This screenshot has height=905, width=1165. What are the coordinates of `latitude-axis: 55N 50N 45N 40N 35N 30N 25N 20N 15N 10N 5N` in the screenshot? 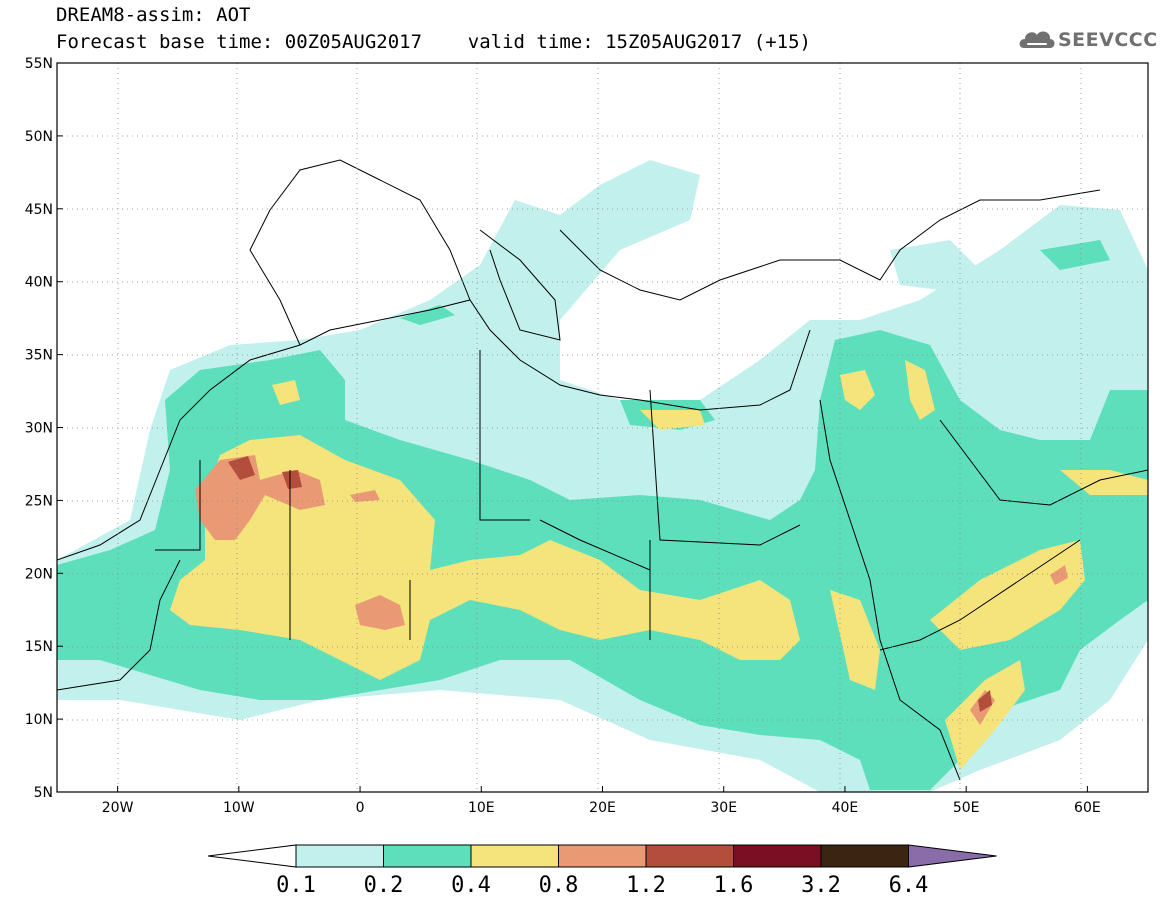 It's located at (44, 428).